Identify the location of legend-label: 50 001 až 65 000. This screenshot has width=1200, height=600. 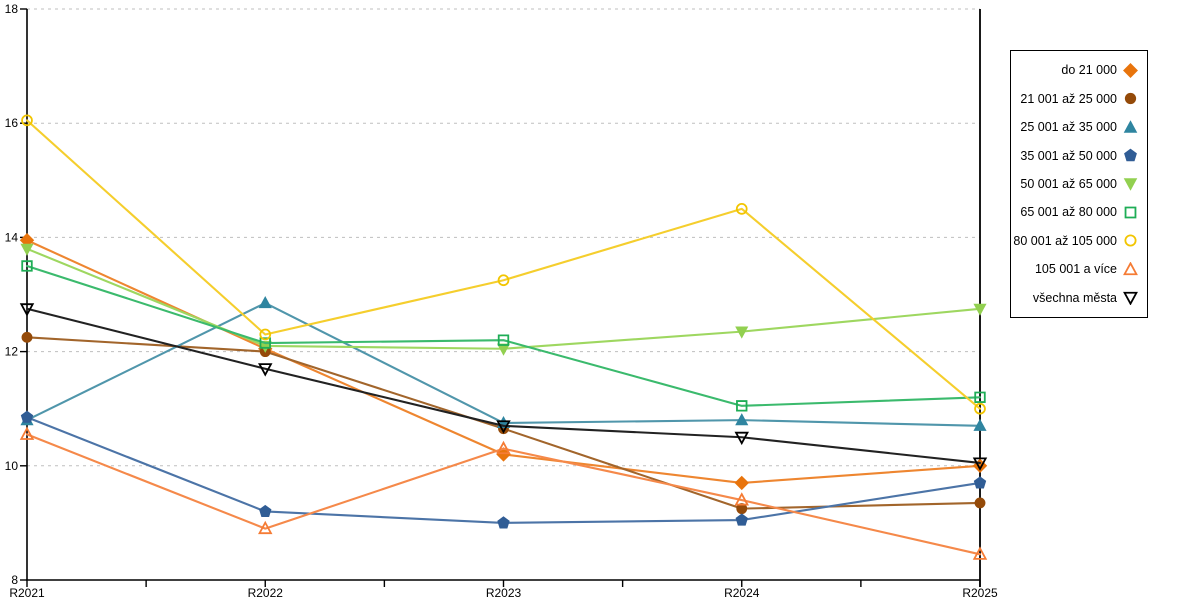
(1068, 183).